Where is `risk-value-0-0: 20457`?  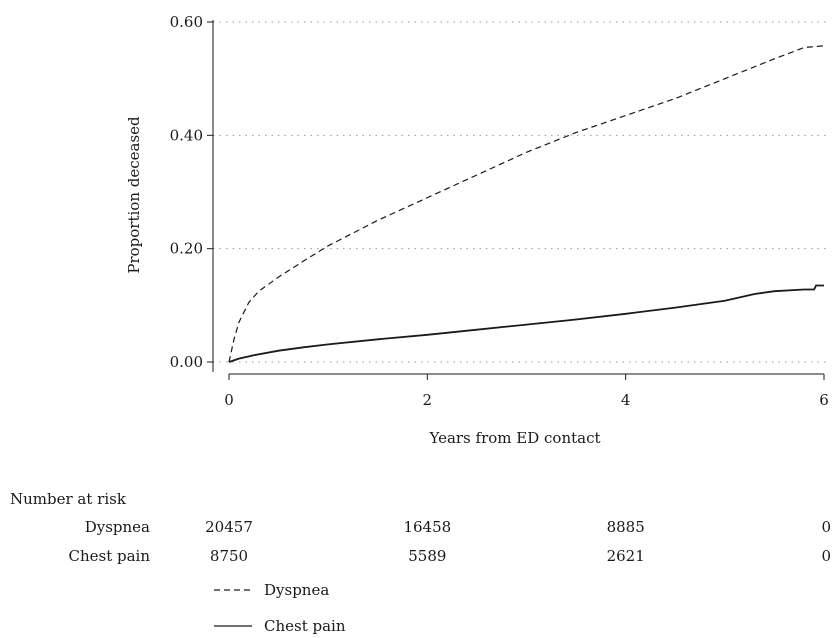 risk-value-0-0: 20457 is located at coordinates (229, 527).